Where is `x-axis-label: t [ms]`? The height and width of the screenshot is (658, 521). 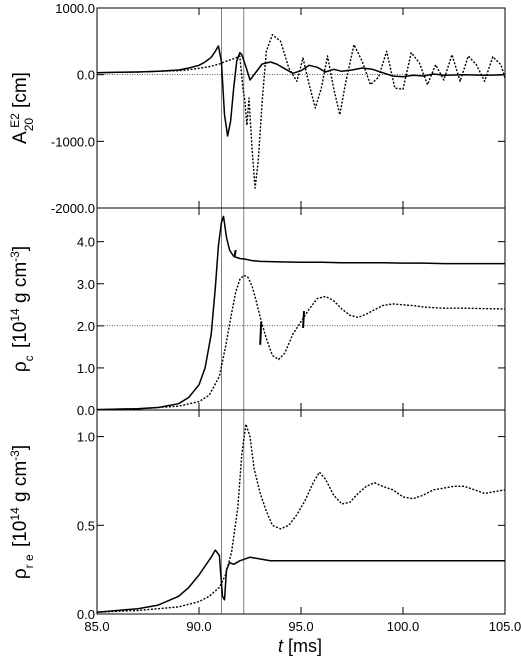 x-axis-label: t [ms] is located at coordinates (300, 646).